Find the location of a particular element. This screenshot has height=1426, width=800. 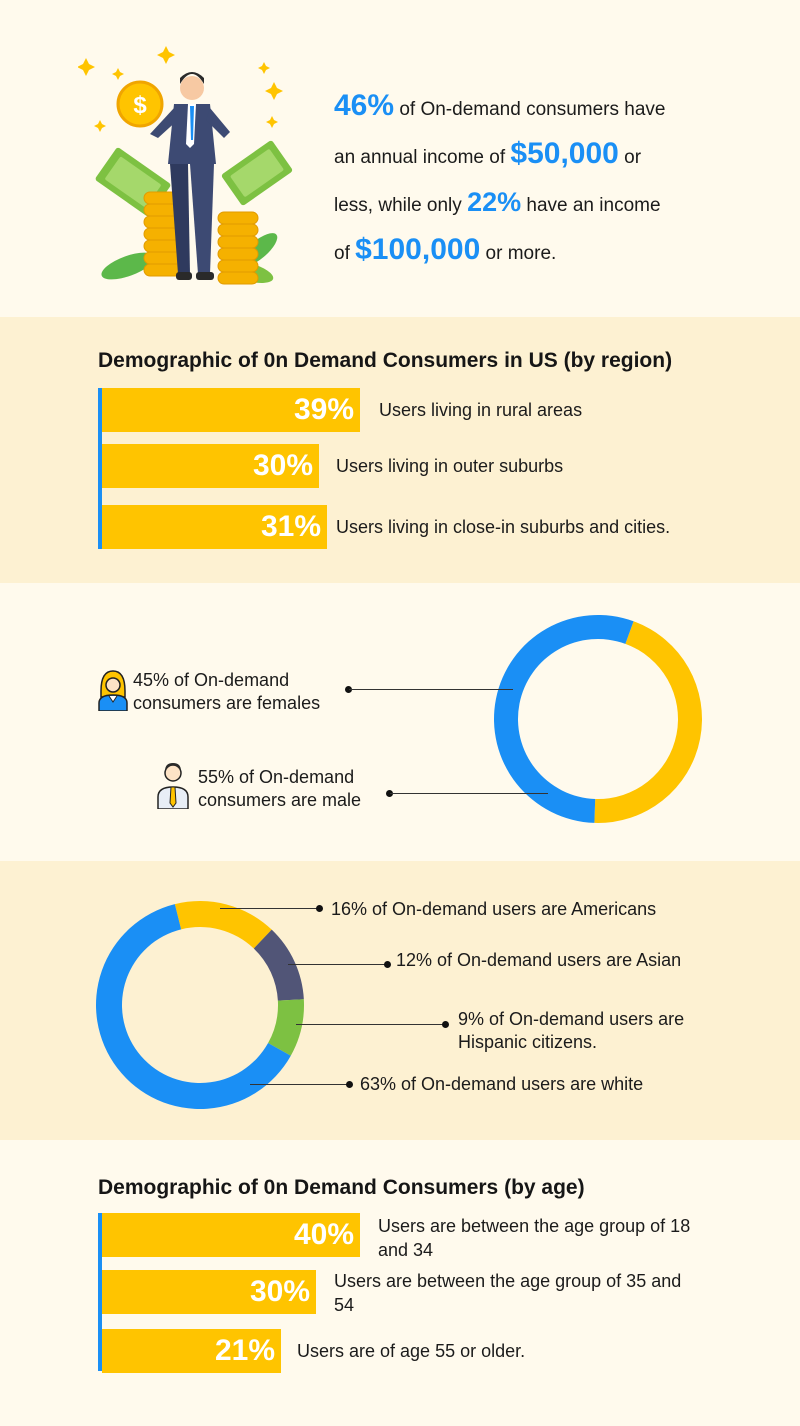

gender-male-callout: 55% of On-demand consumers are male is located at coordinates (280, 788).